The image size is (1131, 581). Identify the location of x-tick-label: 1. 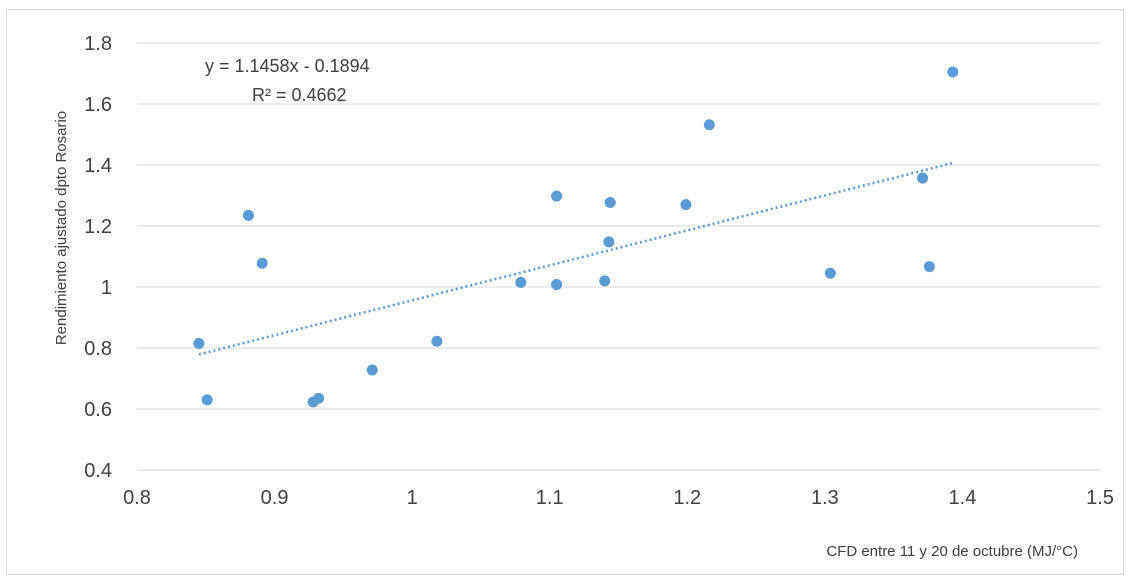
(412, 498).